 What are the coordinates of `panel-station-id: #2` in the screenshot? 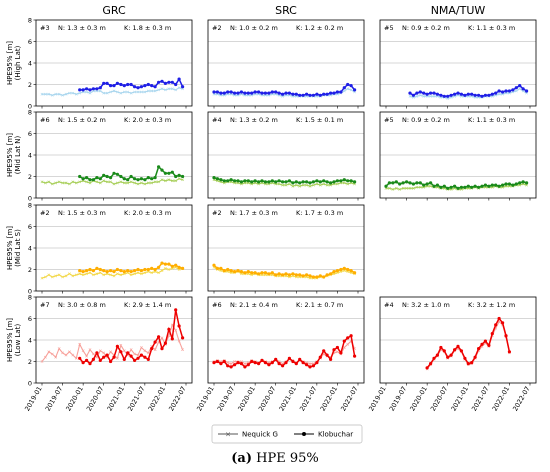 It's located at (217, 28).